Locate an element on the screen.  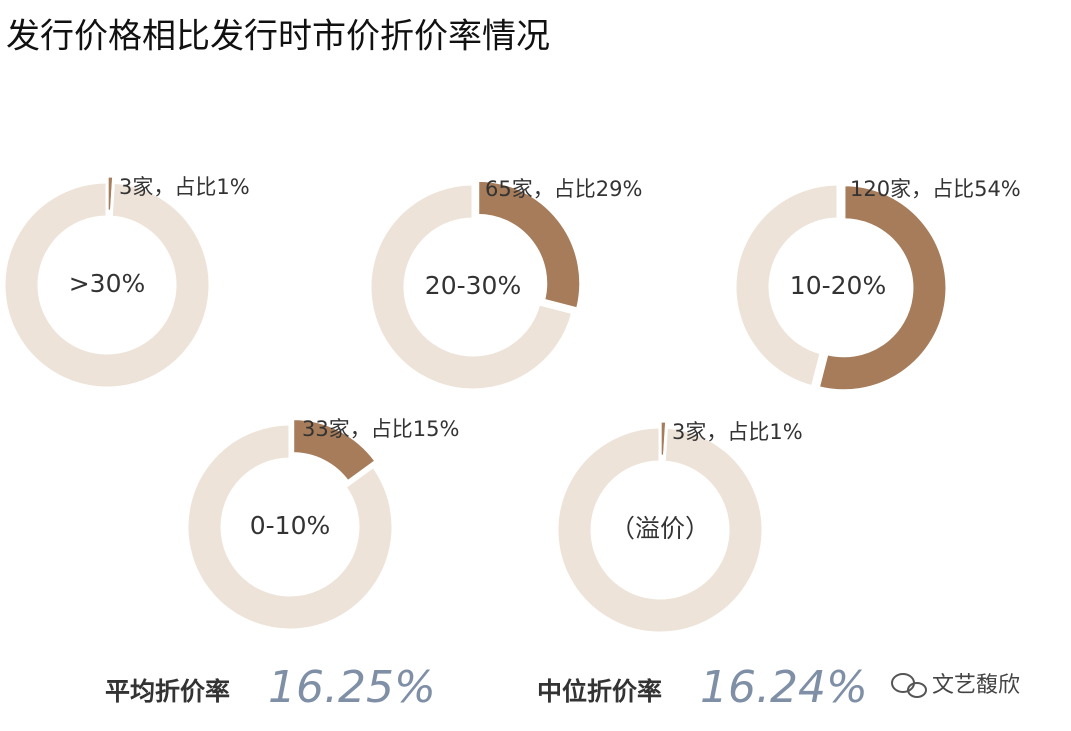
data-label: 120家，占比54% is located at coordinates (935, 189).